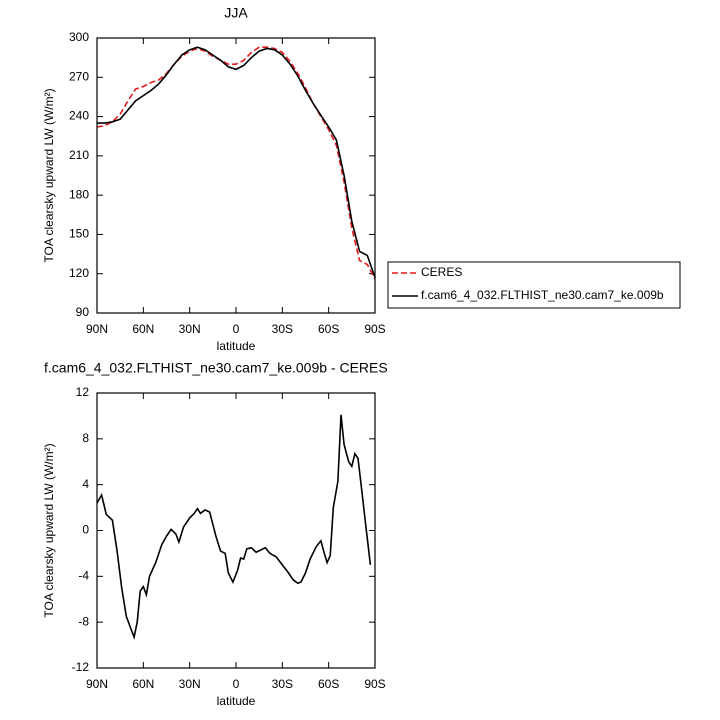 The height and width of the screenshot is (720, 720). What do you see at coordinates (85, 530) in the screenshot?
I see `y-tick-label: 0` at bounding box center [85, 530].